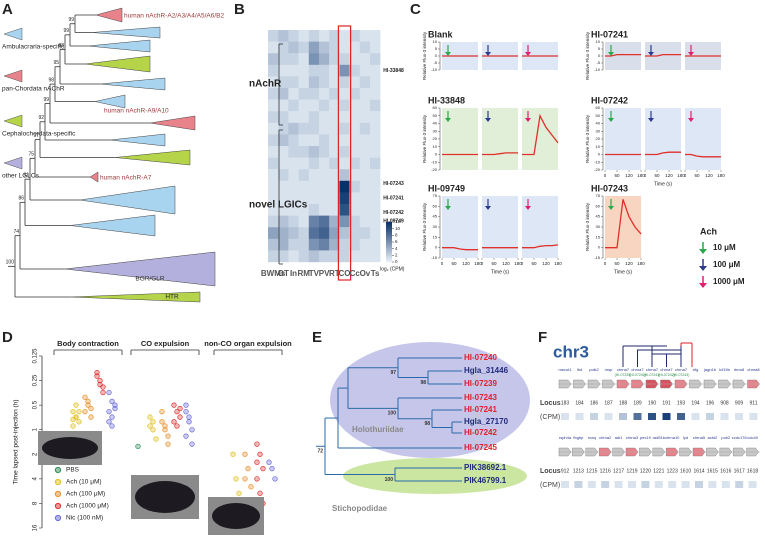 The image size is (765, 536). I want to click on locus-number: 183, so click(565, 403).